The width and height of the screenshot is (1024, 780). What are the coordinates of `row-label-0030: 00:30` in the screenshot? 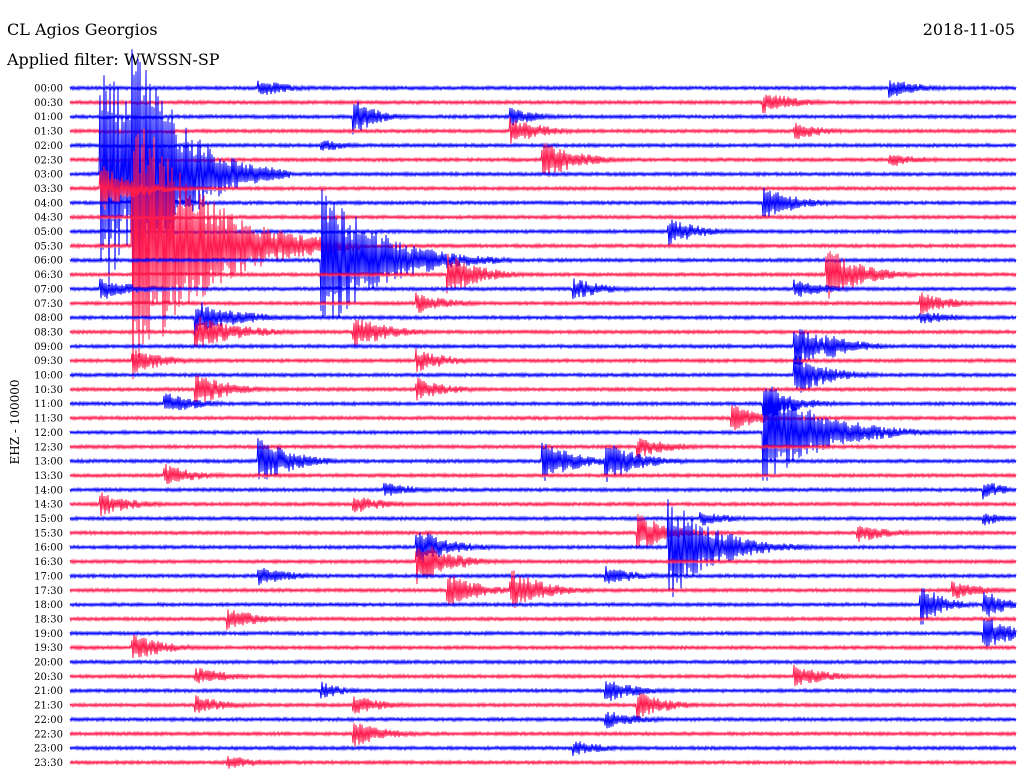 It's located at (48, 103).